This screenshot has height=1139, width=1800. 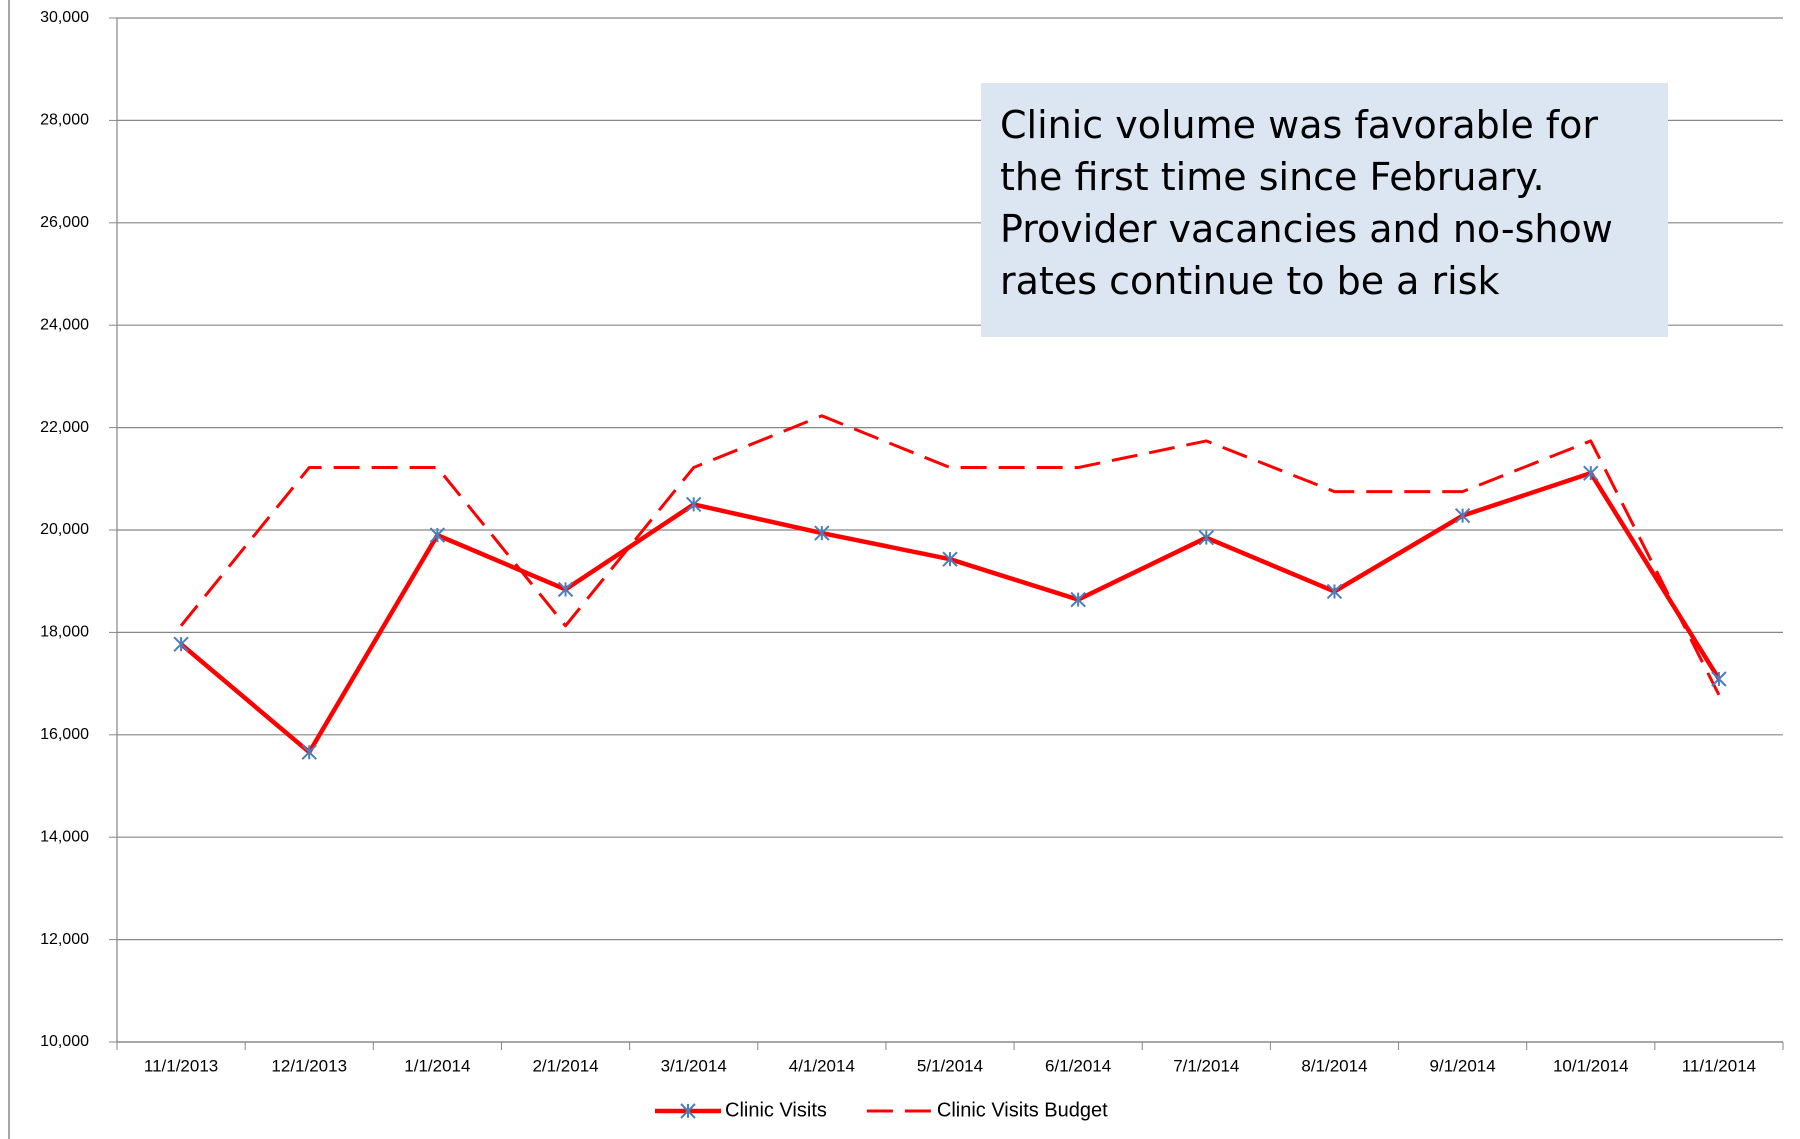 I want to click on x-tick-label: 7/1/2014, so click(x=1206, y=1065).